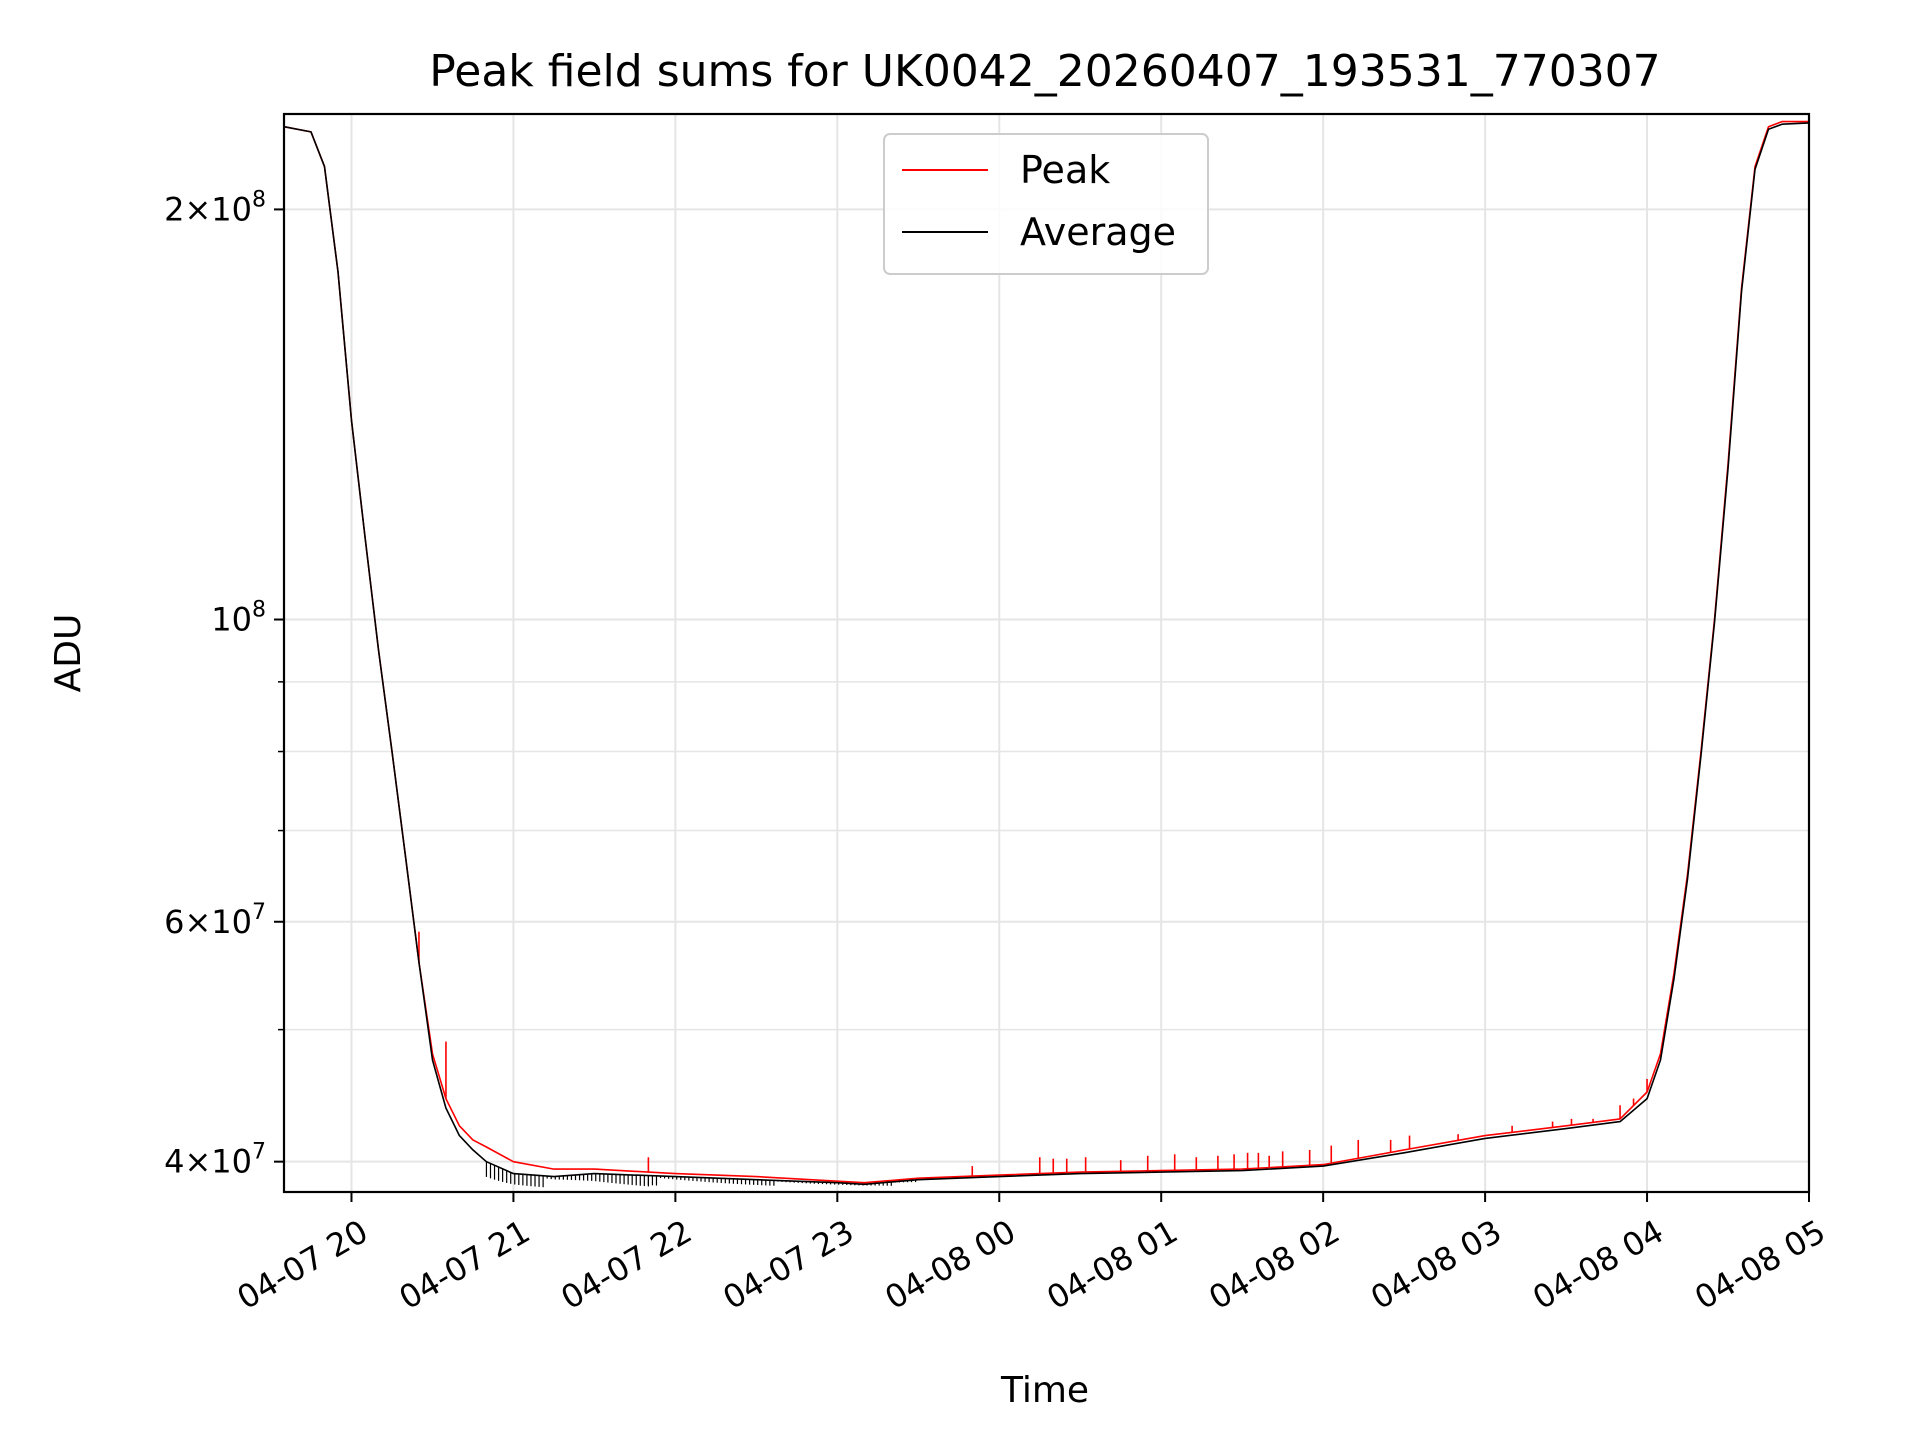  Describe the element at coordinates (215, 920) in the screenshot. I see `y-tick-label: 6×107` at that location.